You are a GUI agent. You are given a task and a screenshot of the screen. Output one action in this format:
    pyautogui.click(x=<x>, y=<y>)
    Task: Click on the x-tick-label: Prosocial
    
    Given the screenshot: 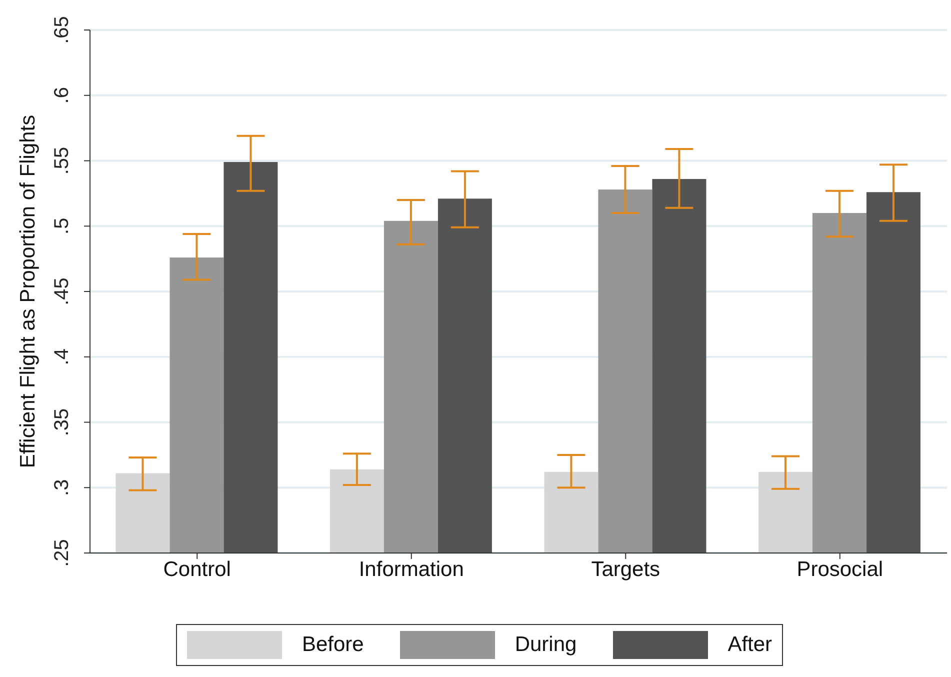 What is the action you would take?
    pyautogui.click(x=840, y=569)
    